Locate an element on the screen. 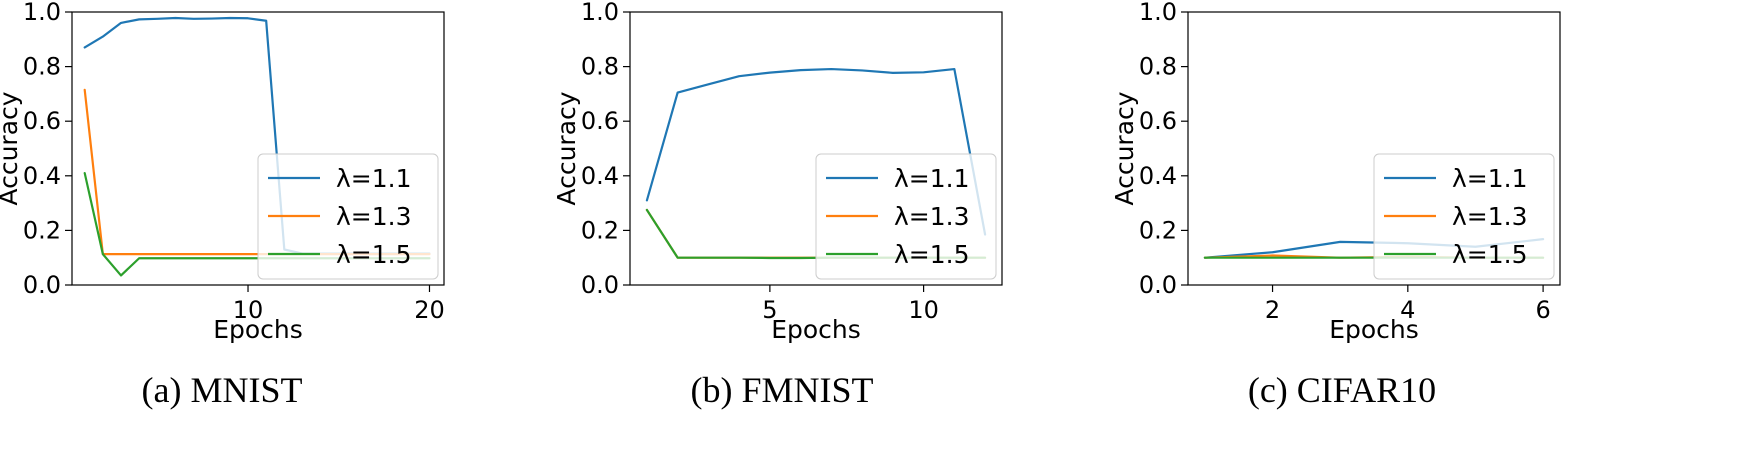  x-tick-label: 20 is located at coordinates (429, 310).